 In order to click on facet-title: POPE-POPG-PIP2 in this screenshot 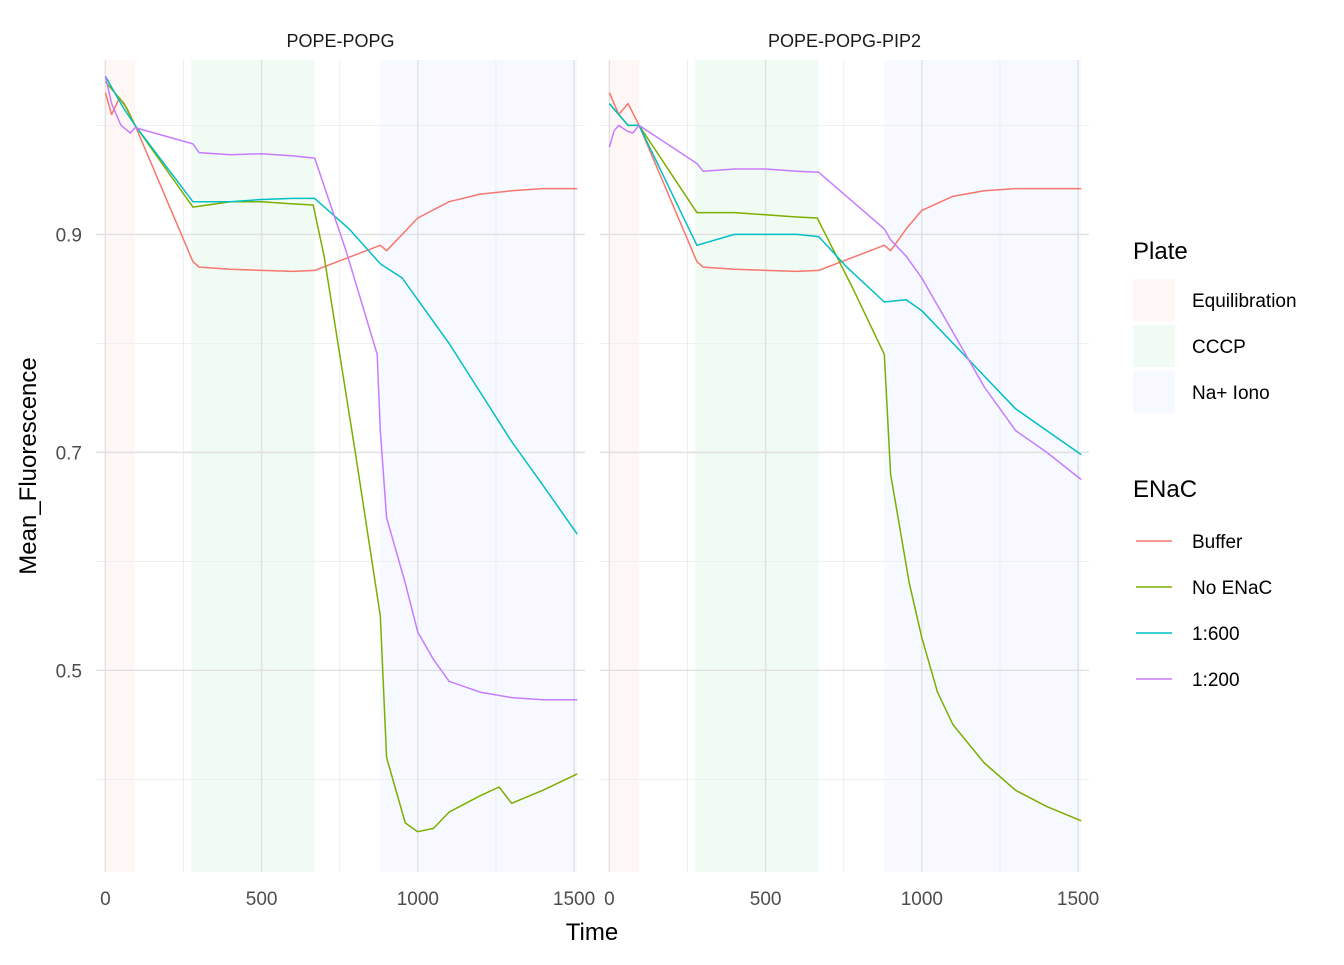, I will do `click(844, 41)`.